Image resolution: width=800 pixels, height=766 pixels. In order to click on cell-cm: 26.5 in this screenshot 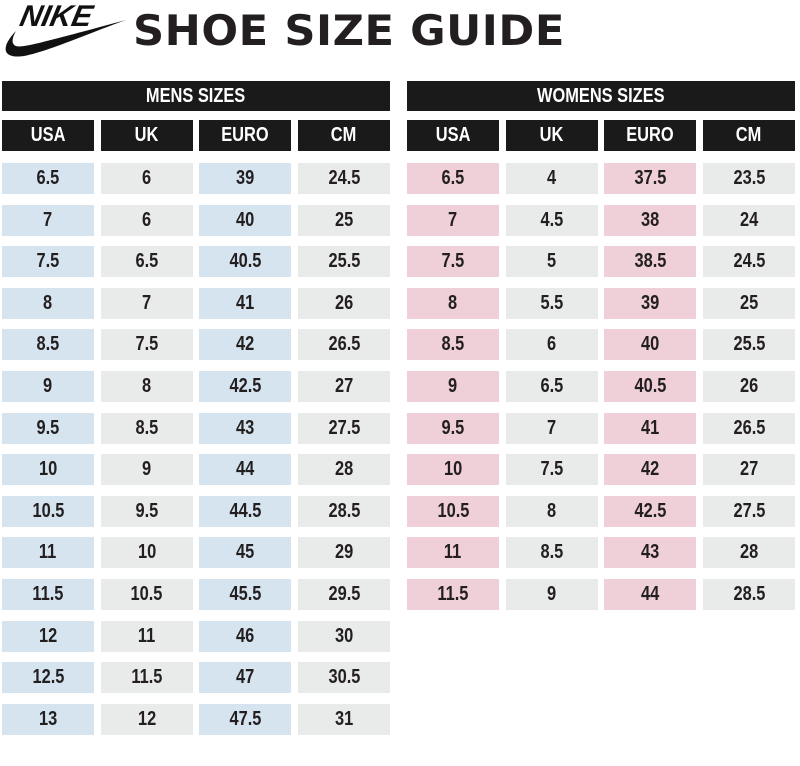, I will do `click(748, 428)`.